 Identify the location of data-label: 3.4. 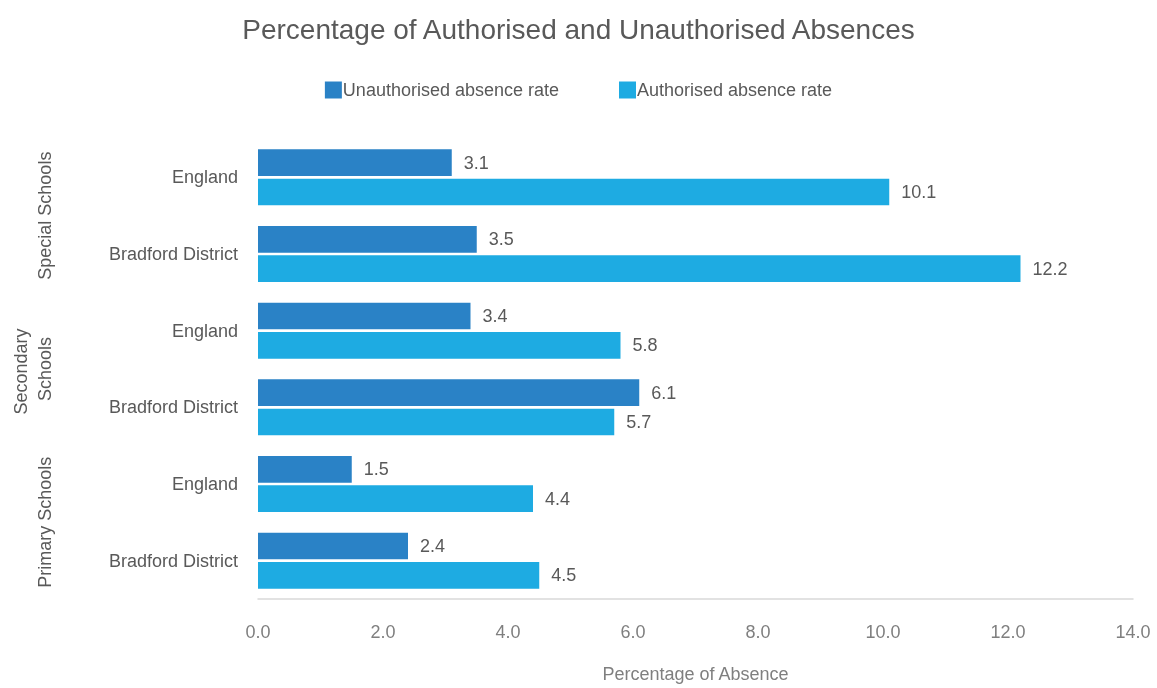
(495, 316).